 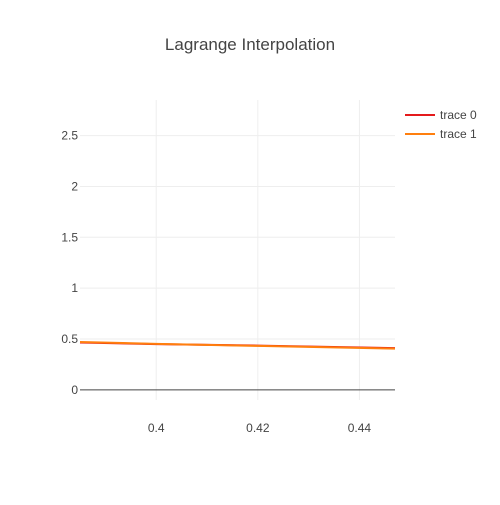 I want to click on chart-title: Lagrange Interpolation, so click(x=250, y=44).